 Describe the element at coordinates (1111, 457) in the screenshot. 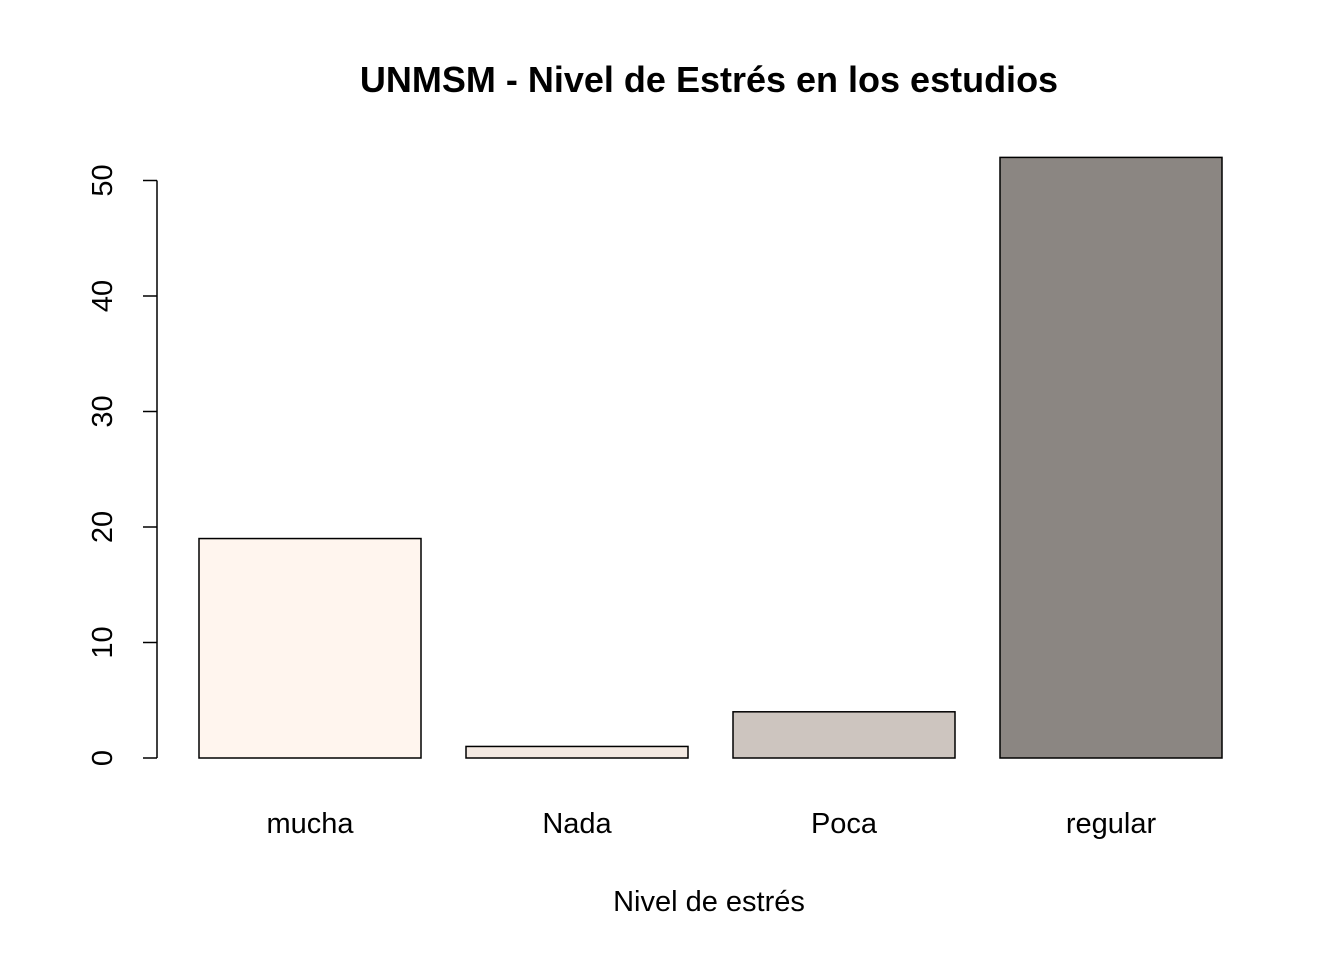

I see `bar-regular` at that location.